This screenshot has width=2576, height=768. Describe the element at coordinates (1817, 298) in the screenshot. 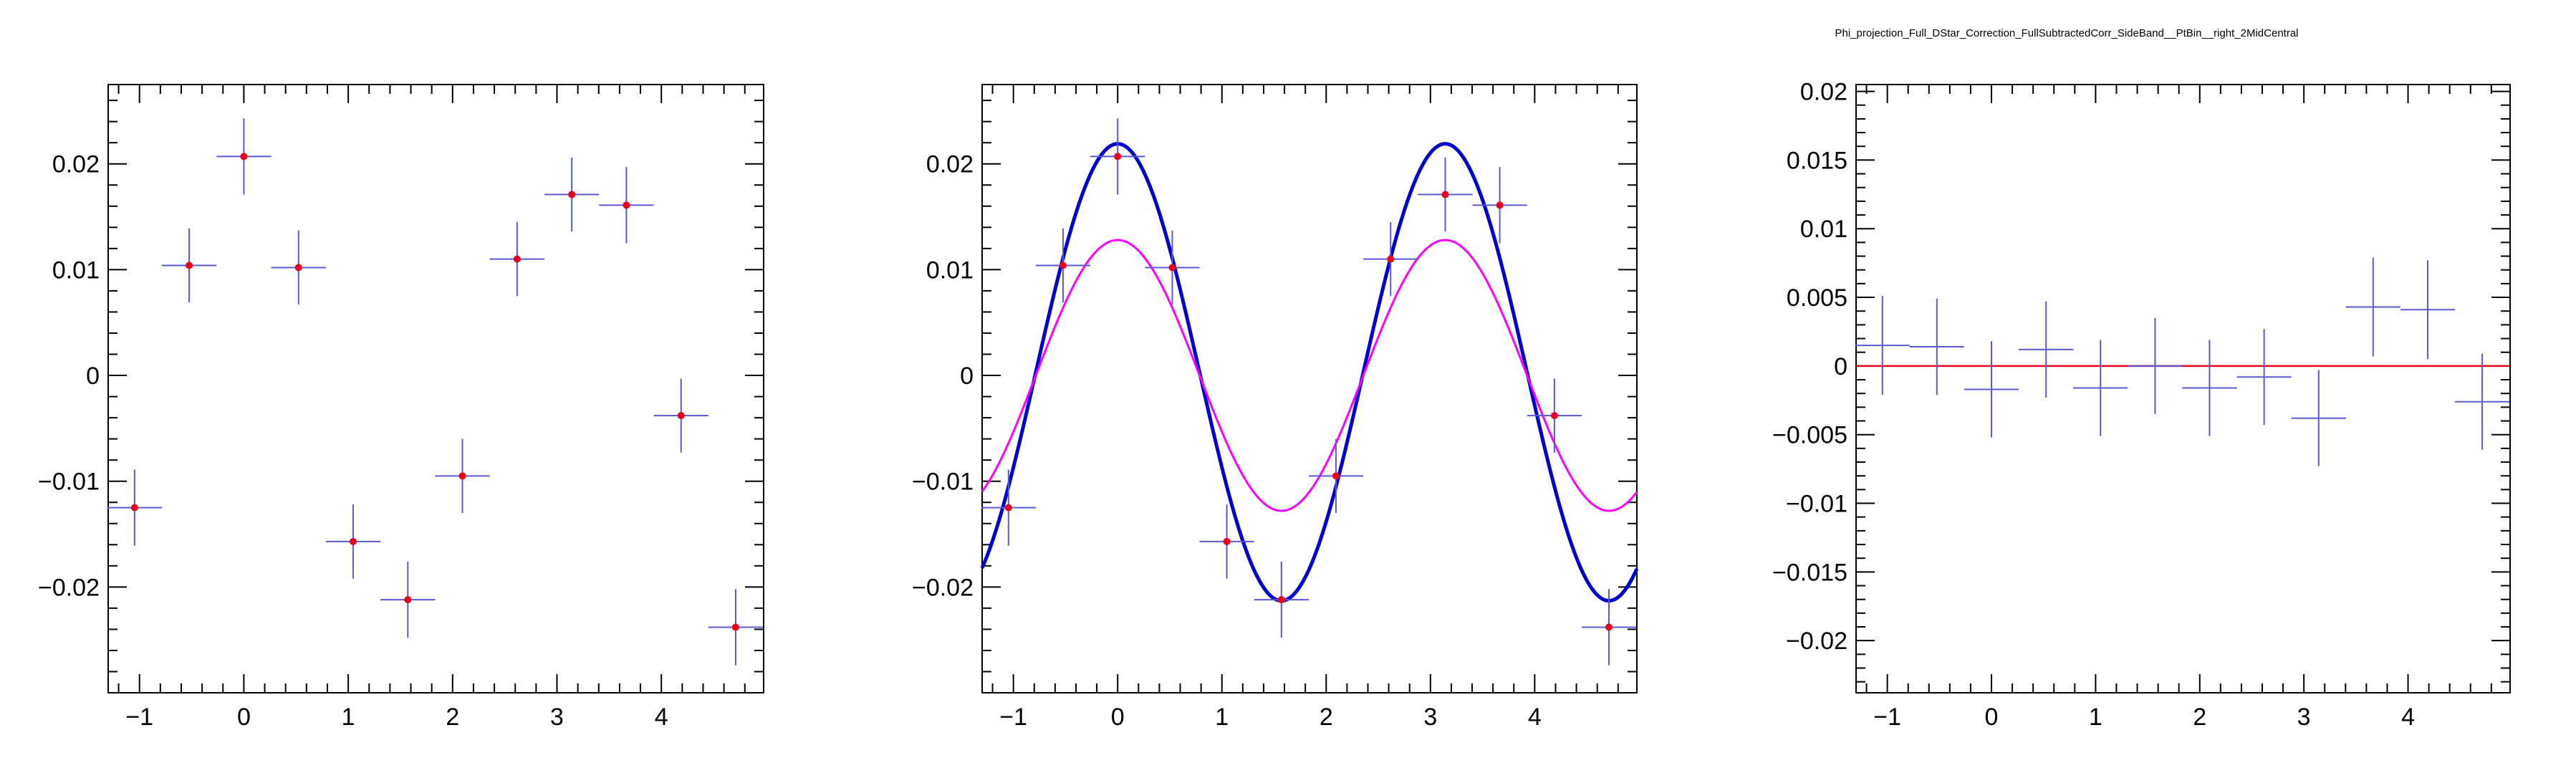

I see `y-tick-label: 0.005` at that location.